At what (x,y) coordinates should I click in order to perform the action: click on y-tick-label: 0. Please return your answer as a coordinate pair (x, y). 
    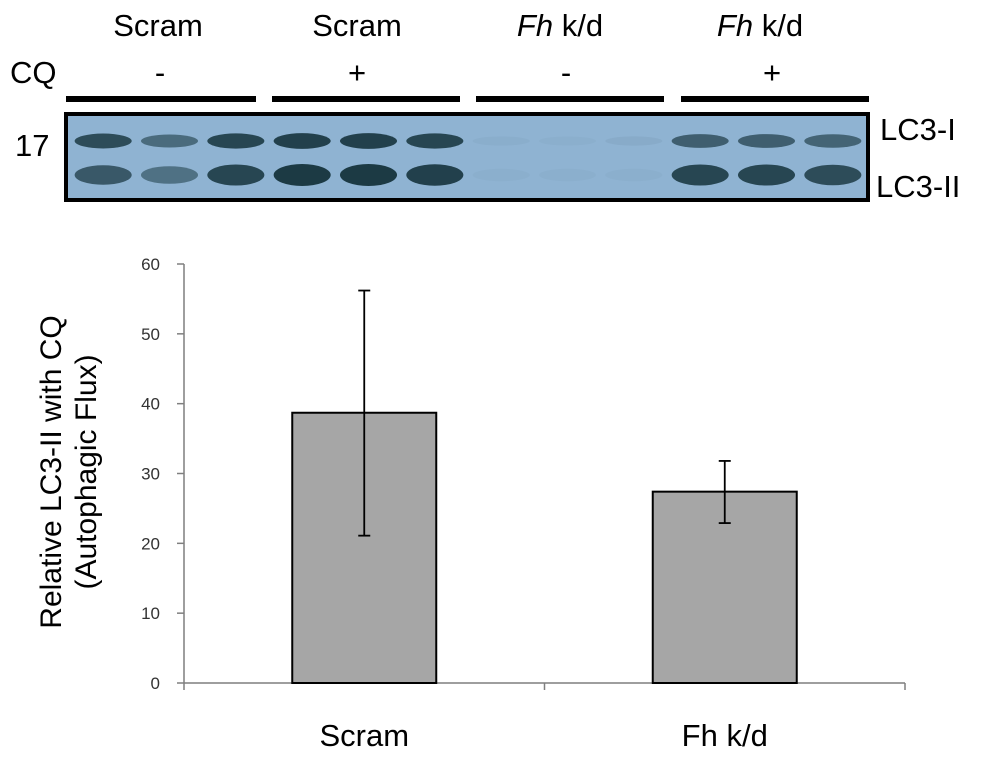
    Looking at the image, I should click on (155, 683).